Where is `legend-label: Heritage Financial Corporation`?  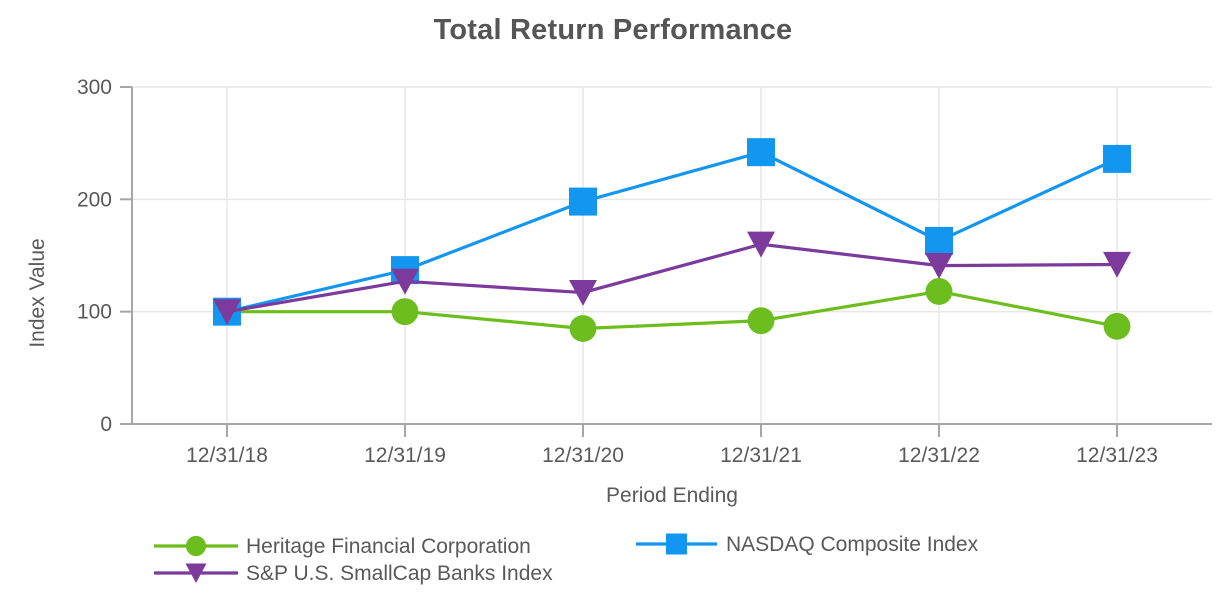
legend-label: Heritage Financial Corporation is located at coordinates (388, 546).